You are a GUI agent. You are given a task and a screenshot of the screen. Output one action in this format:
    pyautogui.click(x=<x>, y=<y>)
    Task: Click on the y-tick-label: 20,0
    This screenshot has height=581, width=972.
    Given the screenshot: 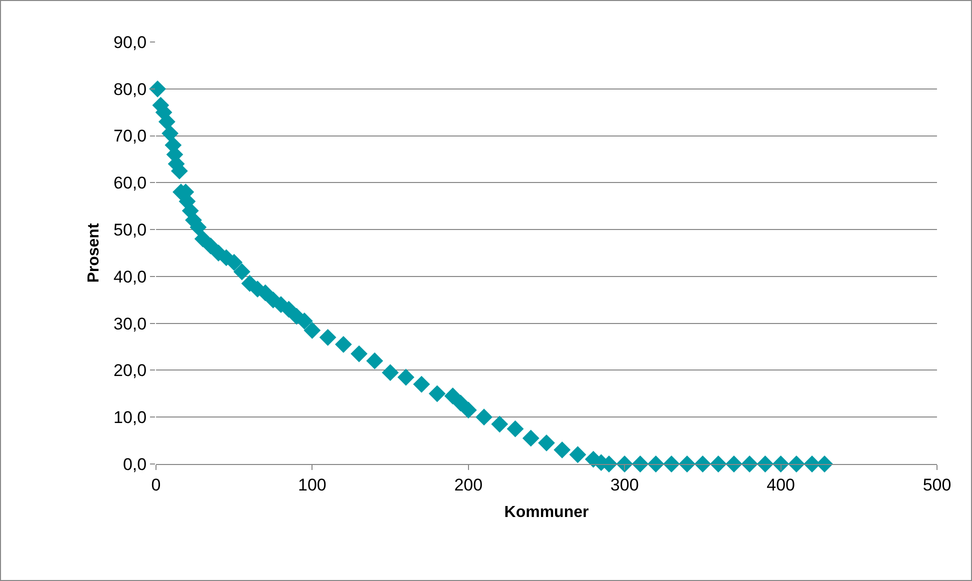 What is the action you would take?
    pyautogui.click(x=130, y=370)
    